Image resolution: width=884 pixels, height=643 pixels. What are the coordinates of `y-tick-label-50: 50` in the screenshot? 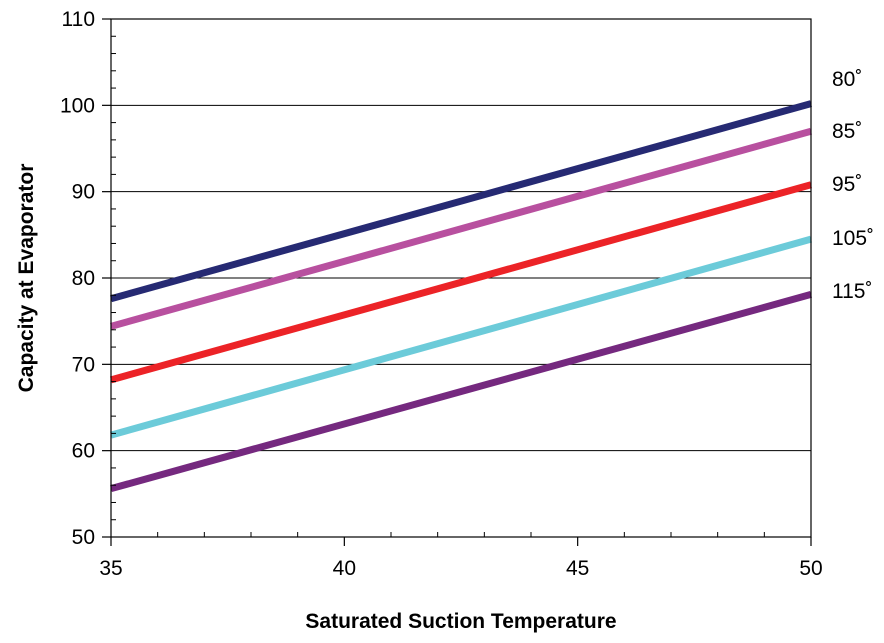 It's located at (83, 537).